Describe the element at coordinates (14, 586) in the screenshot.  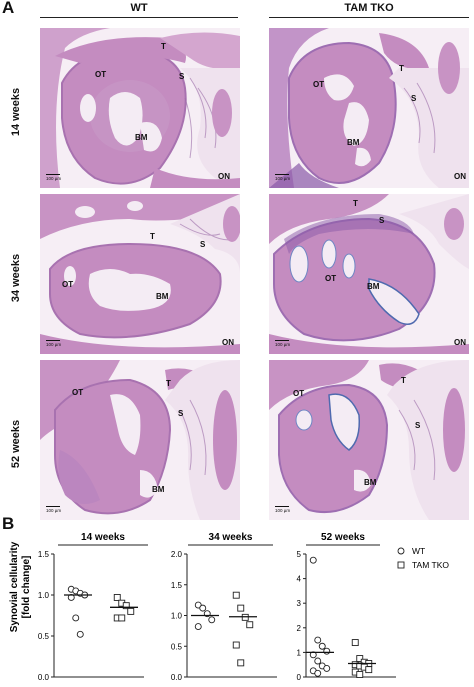
I see `y-axis-label-line-1: Synovial cellularity` at that location.